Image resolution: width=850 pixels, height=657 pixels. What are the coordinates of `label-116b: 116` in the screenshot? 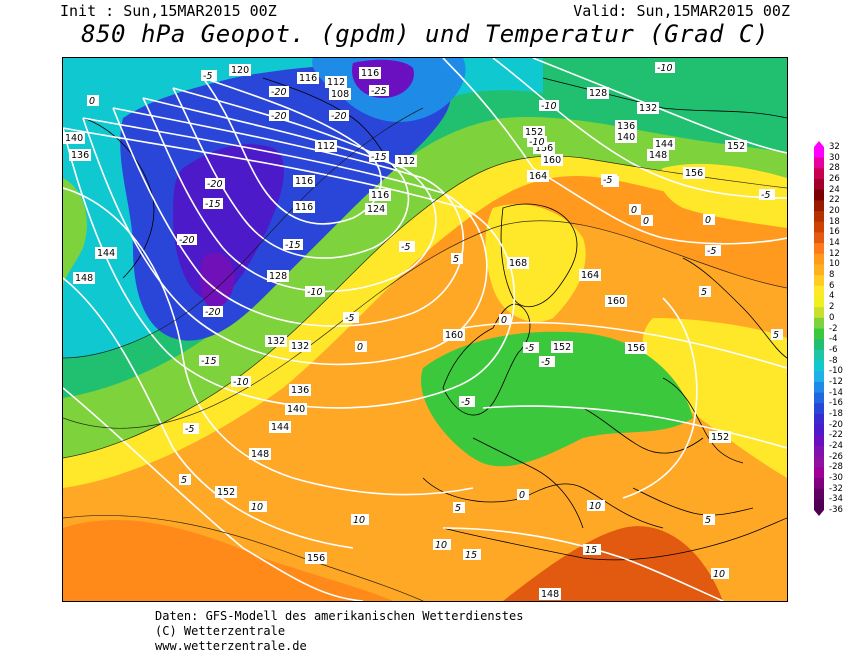 It's located at (370, 73).